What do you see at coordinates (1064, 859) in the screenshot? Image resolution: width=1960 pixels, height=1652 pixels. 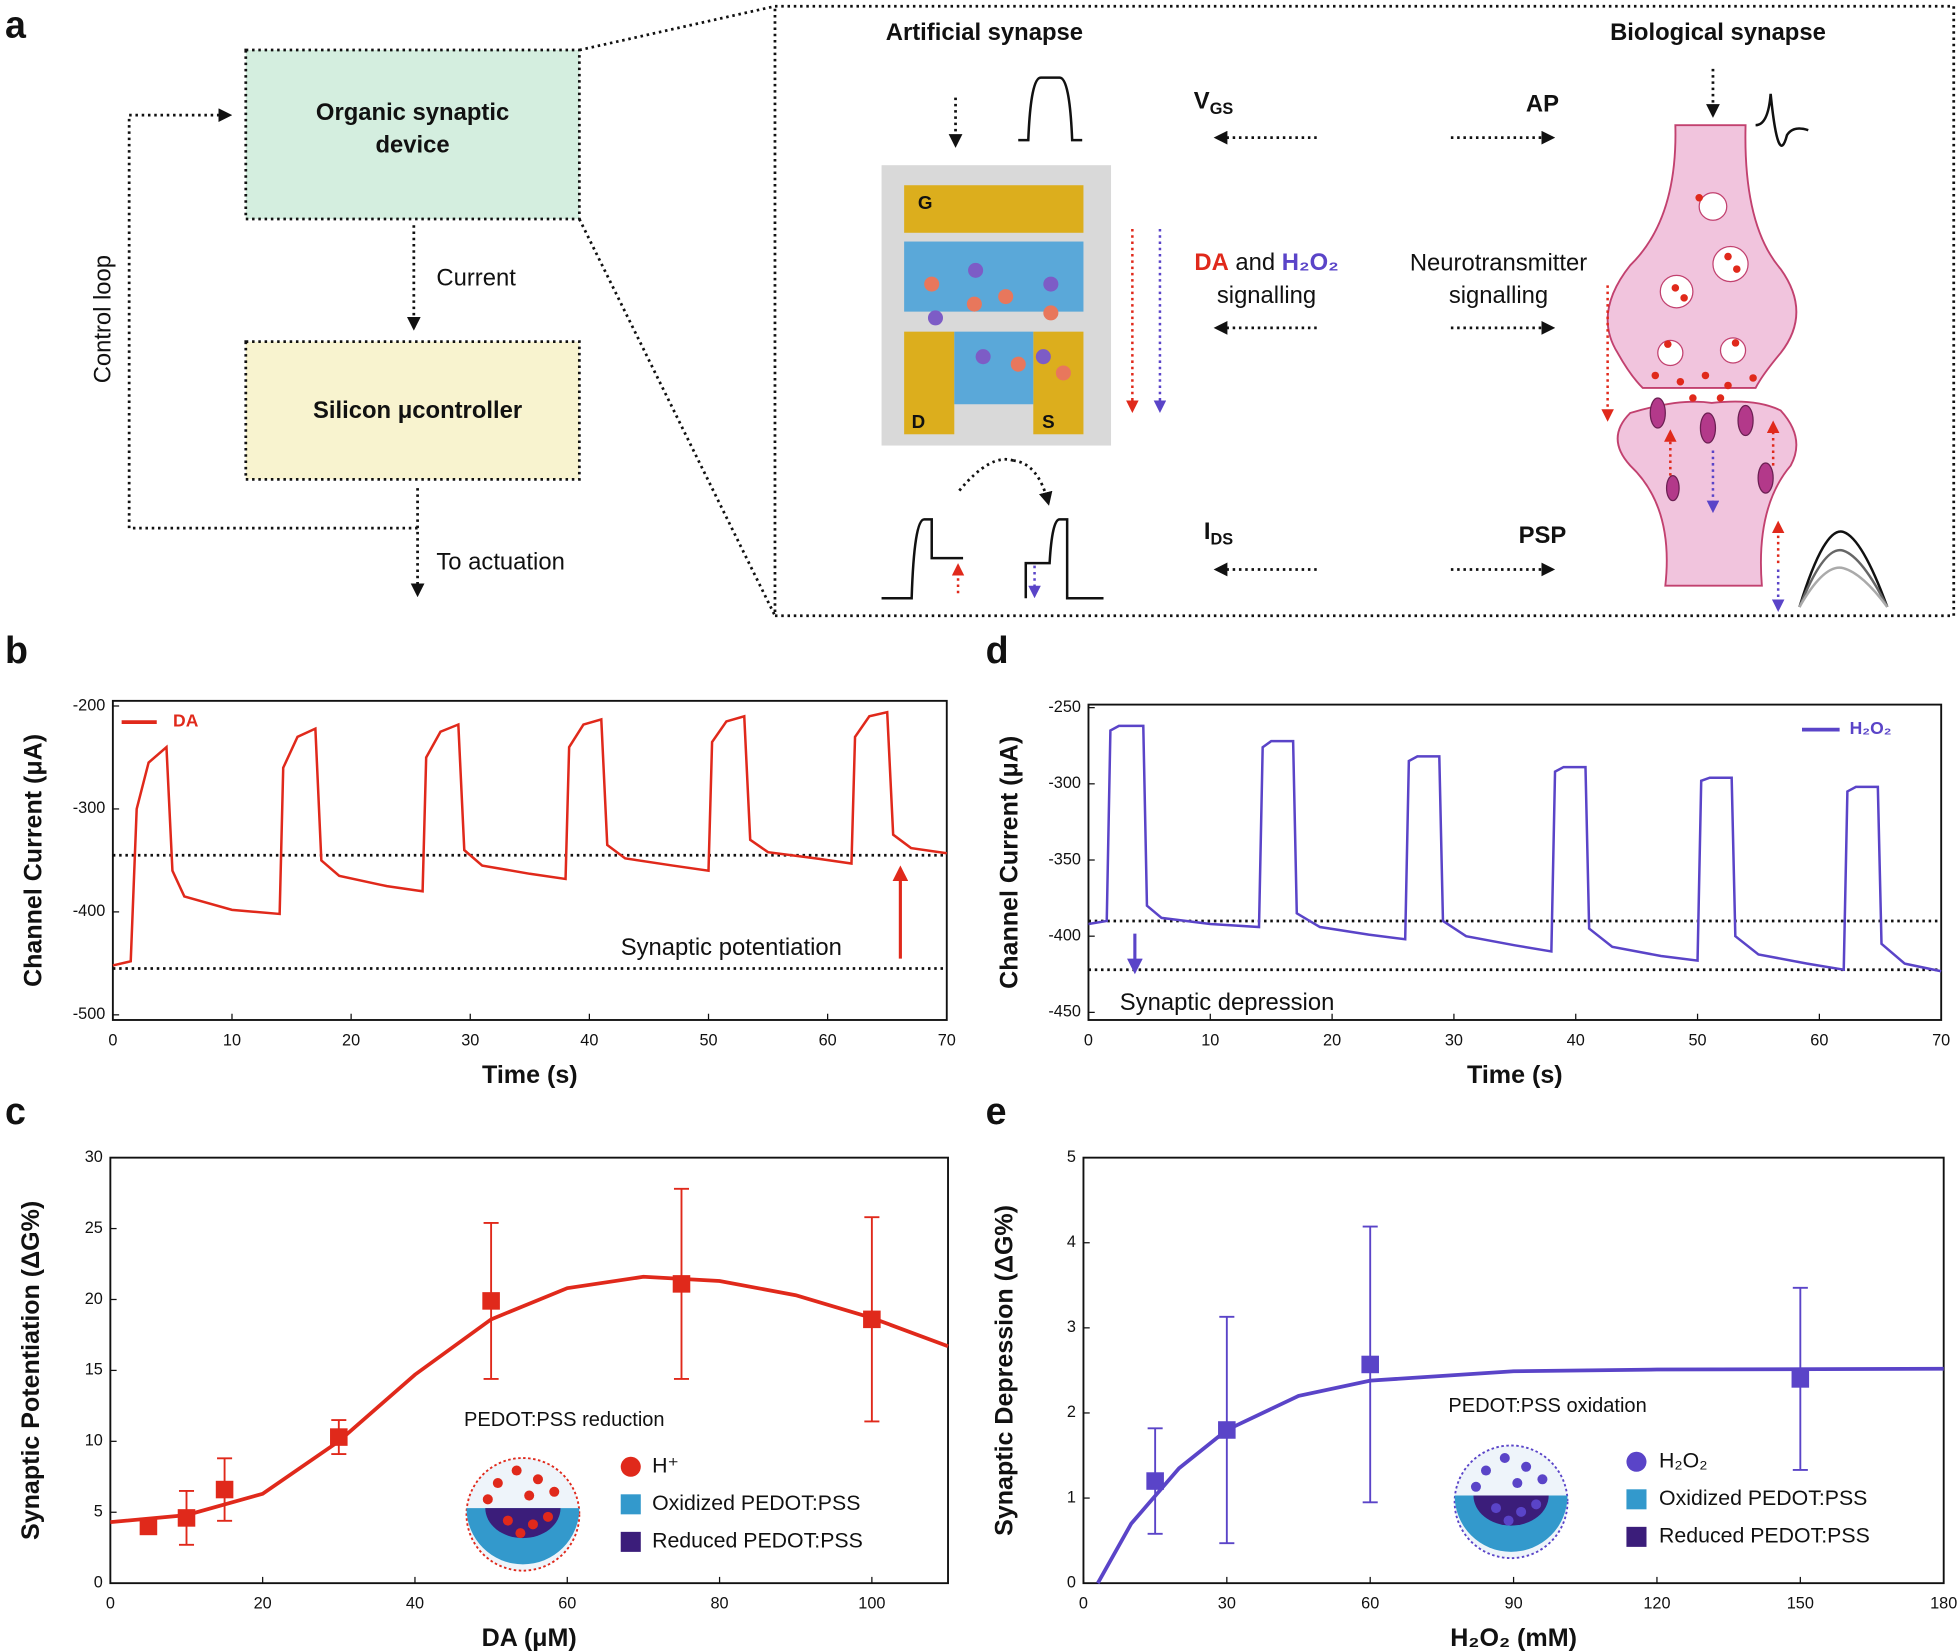 I see `y-tick-label: -350` at bounding box center [1064, 859].